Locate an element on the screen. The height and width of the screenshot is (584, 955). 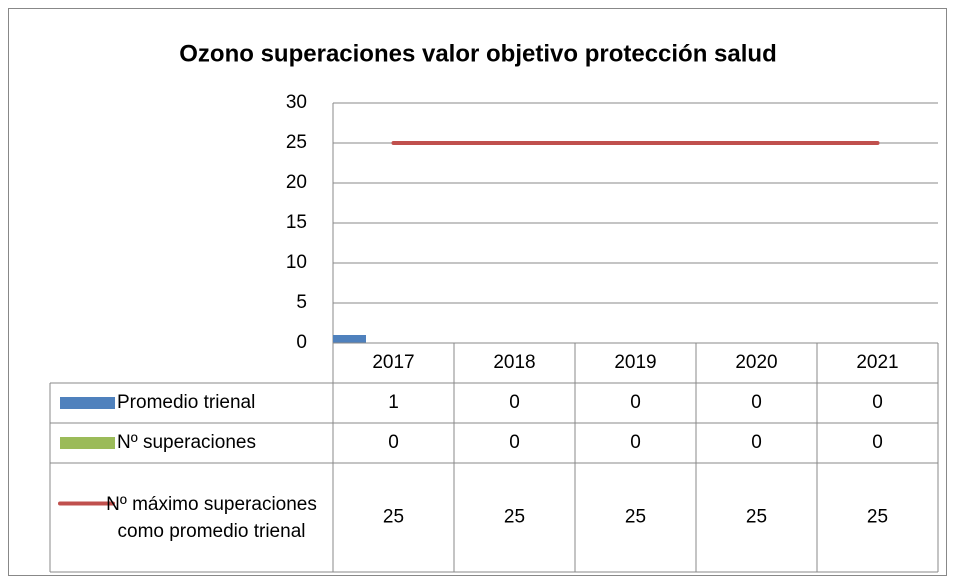
y-tick-label: 10 is located at coordinates (296, 262).